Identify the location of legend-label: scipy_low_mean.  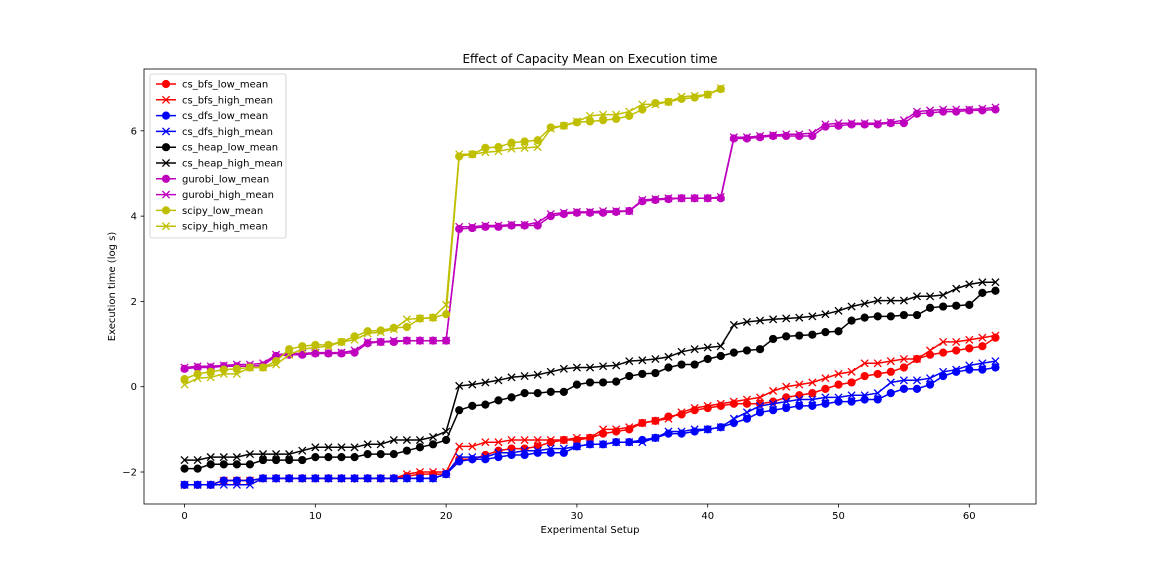
(222, 211).